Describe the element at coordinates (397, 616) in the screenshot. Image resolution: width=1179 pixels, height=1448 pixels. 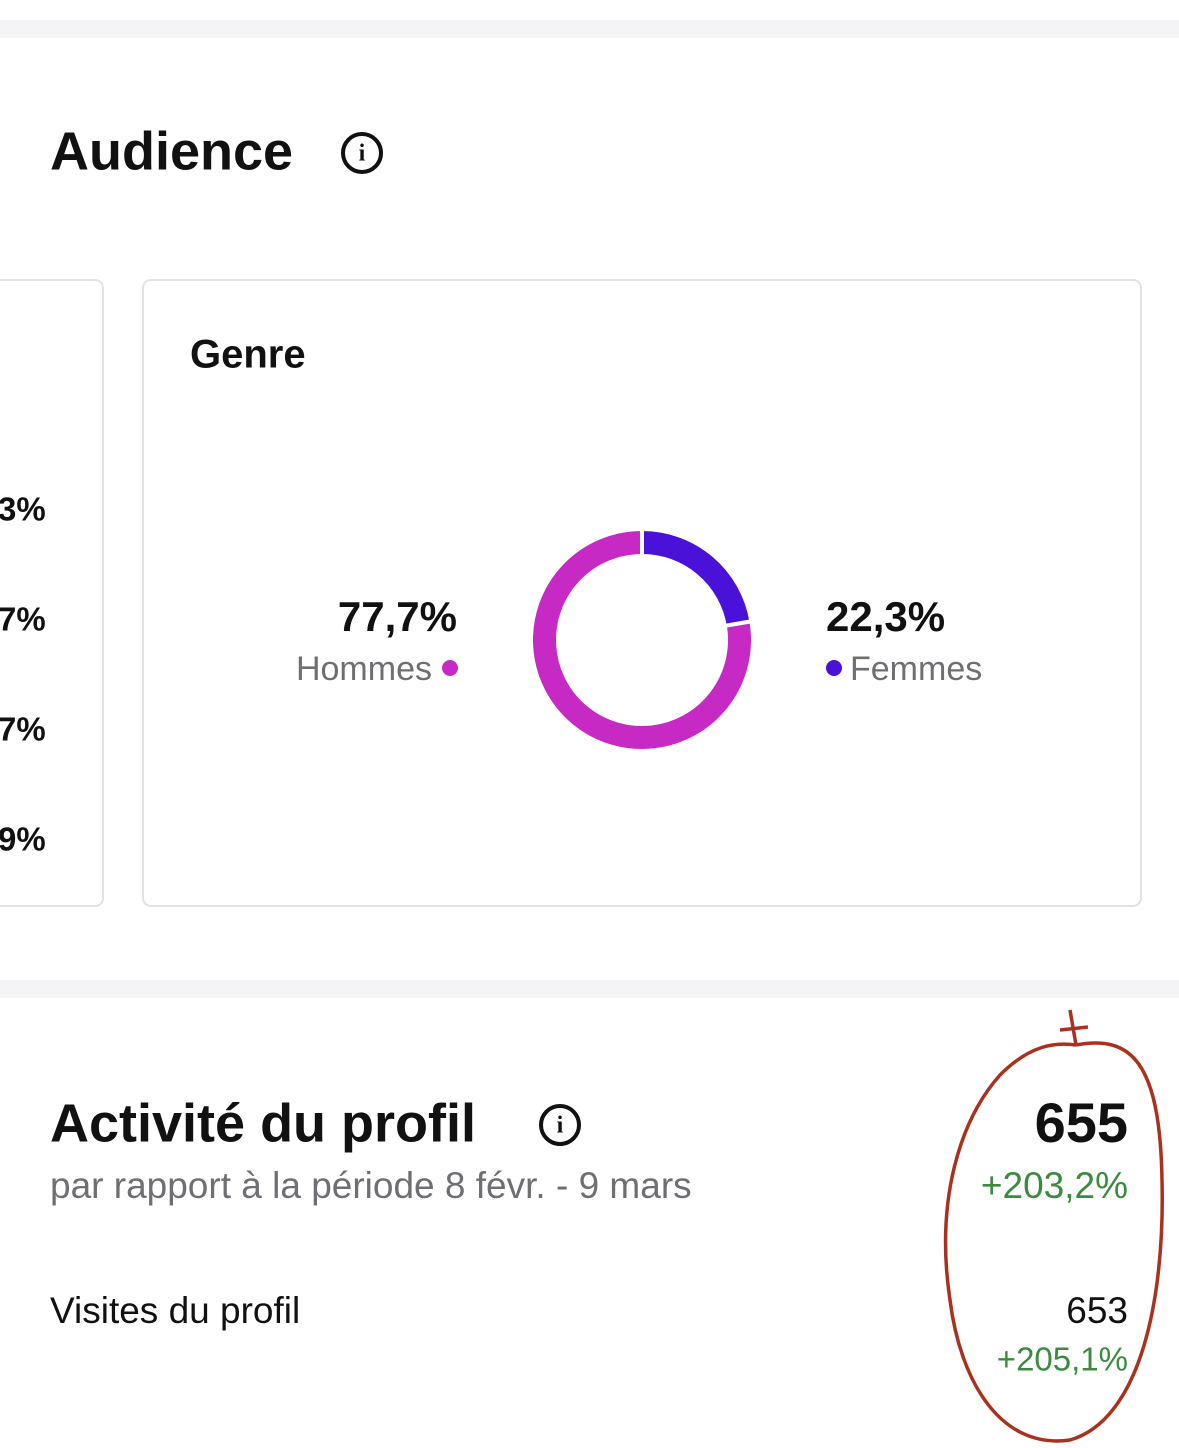
I see `value-label: 77,7%` at that location.